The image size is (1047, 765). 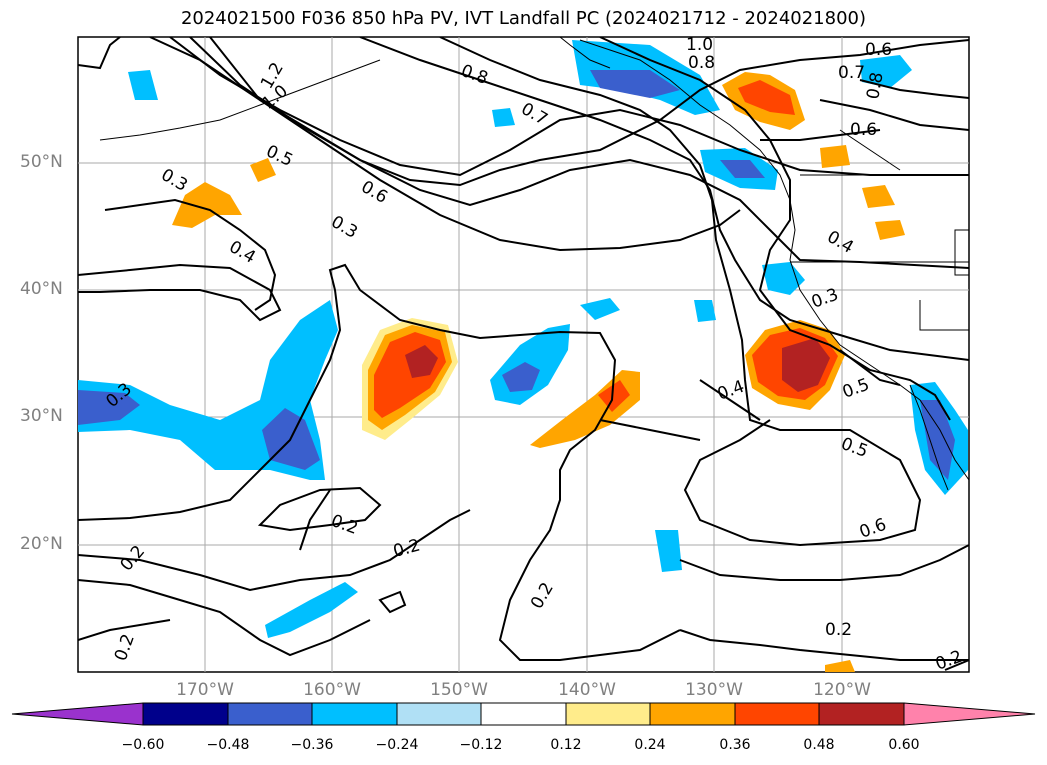 What do you see at coordinates (77, 714) in the screenshot?
I see `colorbar-low-arrow` at bounding box center [77, 714].